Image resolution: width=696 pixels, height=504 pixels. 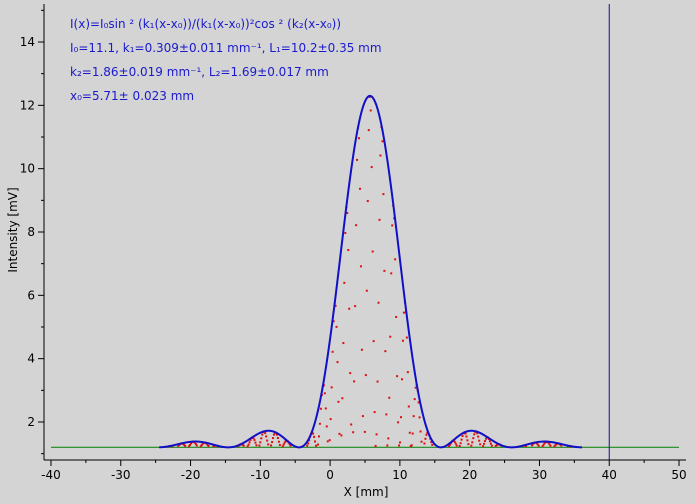 I want to click on x-tick-label: -10, so click(x=261, y=475).